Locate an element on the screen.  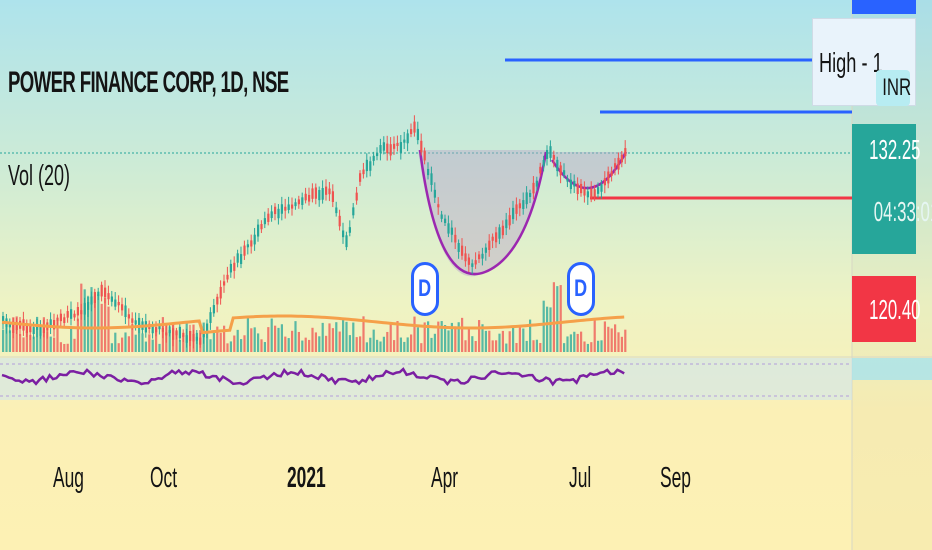
symbol-title: POWER FINANCE CORP, 1D, NSE is located at coordinates (148, 82).